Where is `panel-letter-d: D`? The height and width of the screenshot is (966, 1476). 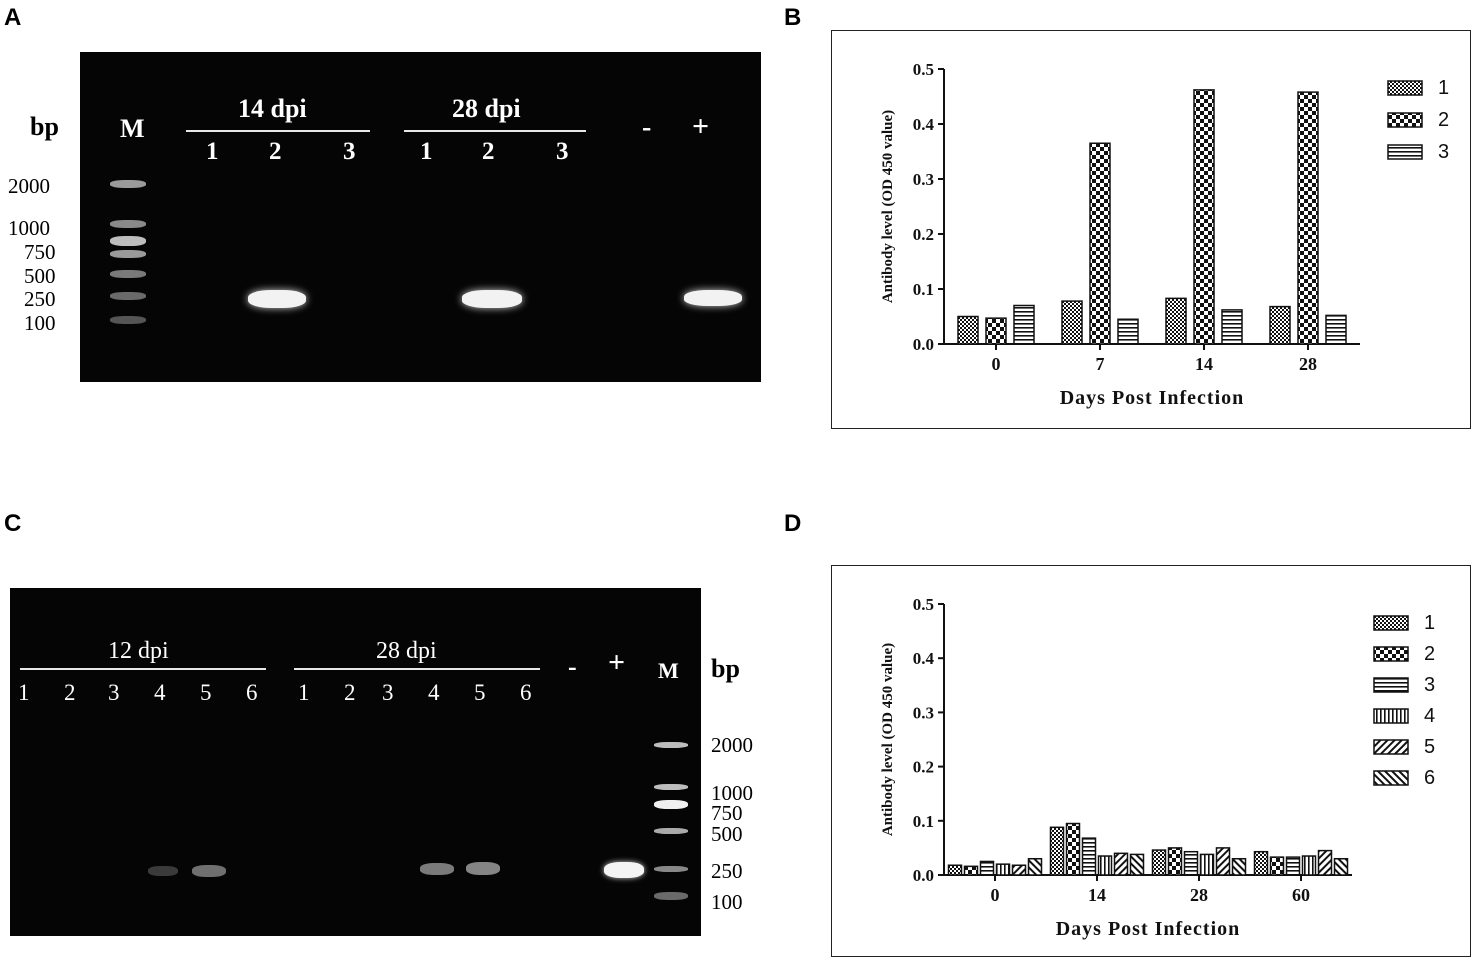
panel-letter-d: D is located at coordinates (793, 523).